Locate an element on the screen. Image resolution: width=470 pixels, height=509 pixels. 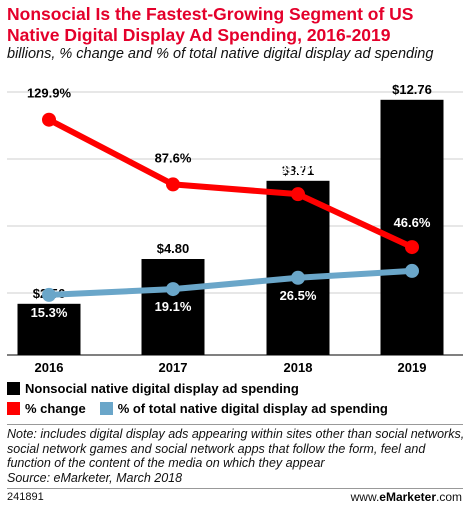
pct-total-label: 19.1% is located at coordinates (173, 306).